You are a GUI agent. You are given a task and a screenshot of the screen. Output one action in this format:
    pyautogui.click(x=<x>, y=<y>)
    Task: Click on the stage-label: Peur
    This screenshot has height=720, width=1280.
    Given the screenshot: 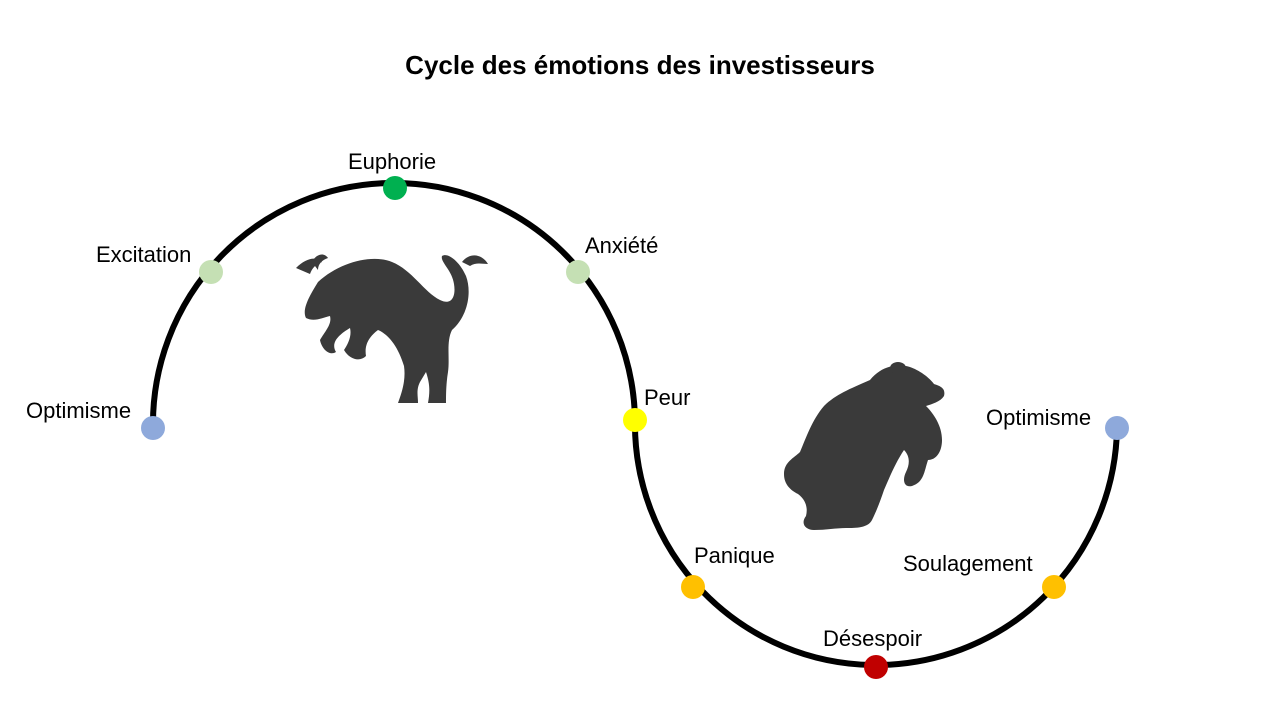 What is the action you would take?
    pyautogui.click(x=667, y=397)
    